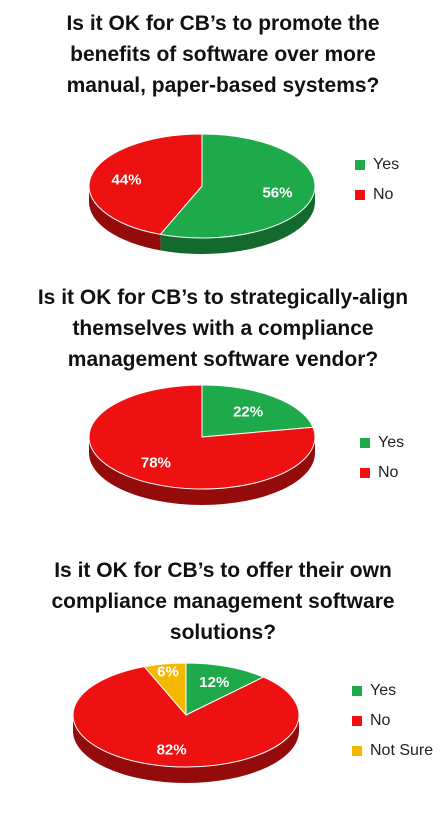  I want to click on chart-2-legend: Yes No, so click(382, 458).